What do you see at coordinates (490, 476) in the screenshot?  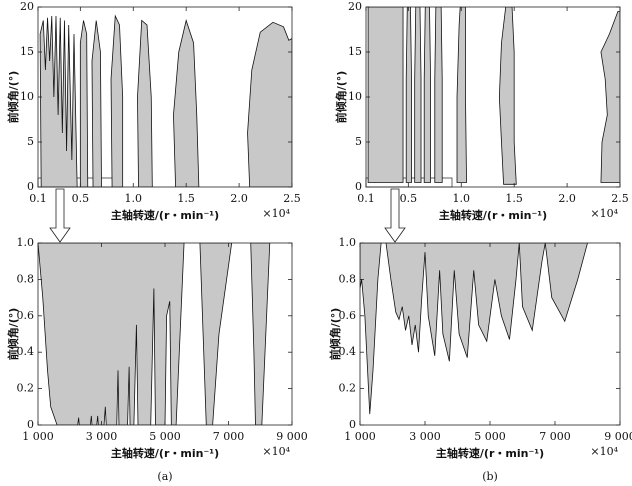 I see `caption: (b)` at bounding box center [490, 476].